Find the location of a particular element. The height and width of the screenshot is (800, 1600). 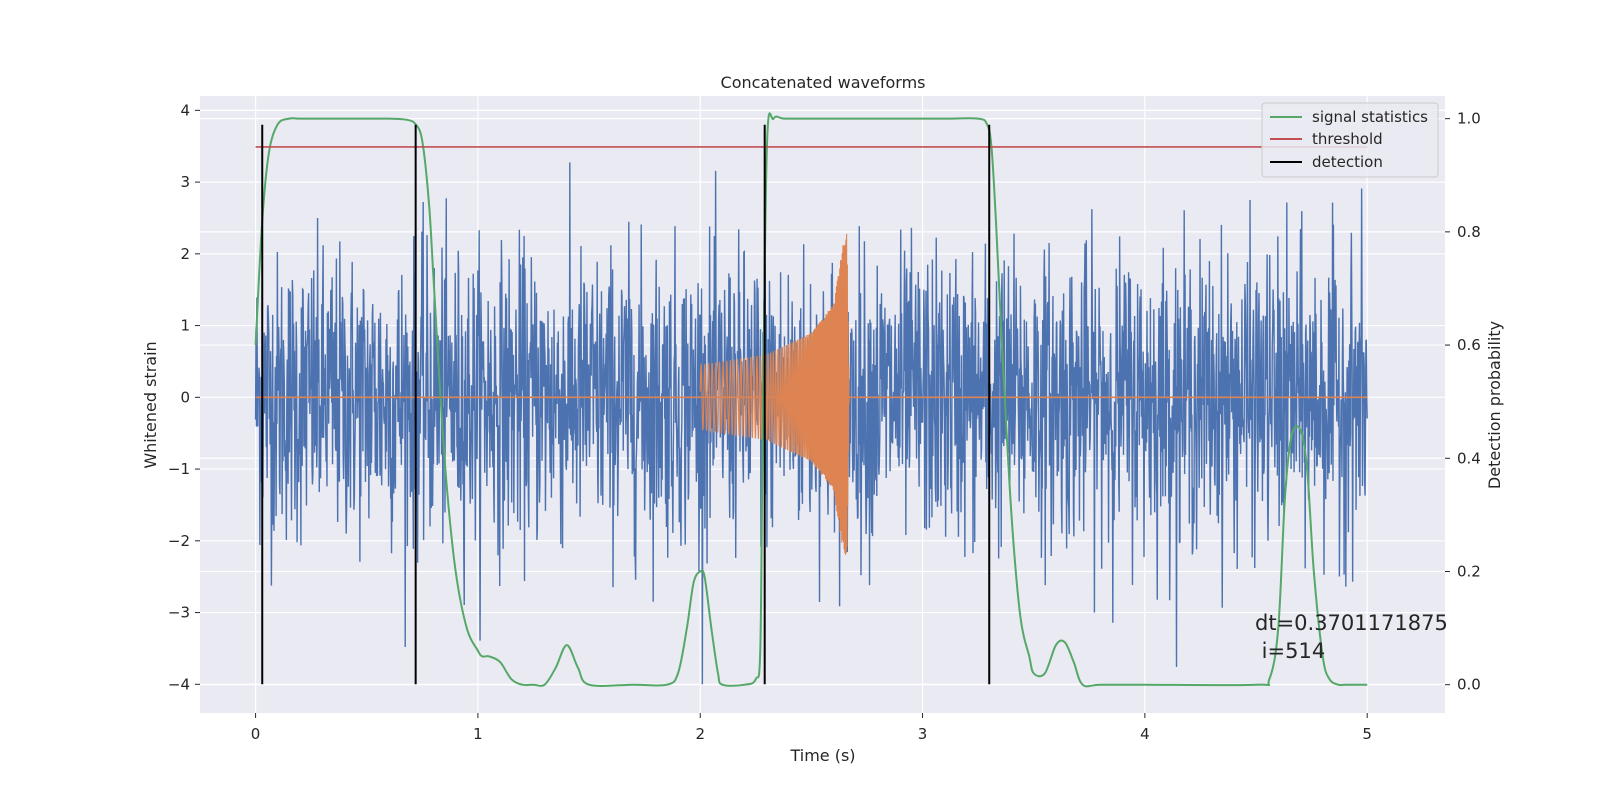

y-tick-label-left: −4 is located at coordinates (179, 684).